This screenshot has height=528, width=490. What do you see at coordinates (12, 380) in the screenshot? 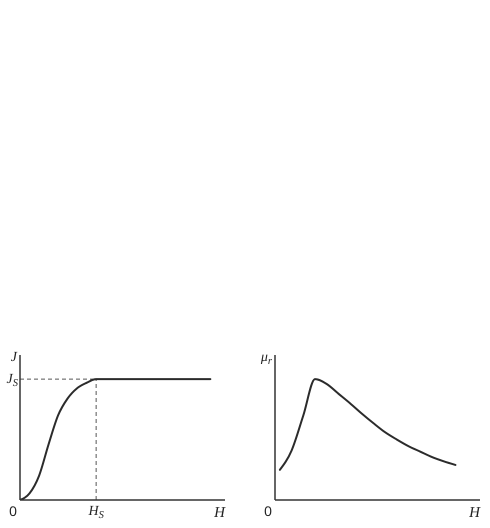
I see `ref-line-label: J$_{S}$` at bounding box center [12, 380].